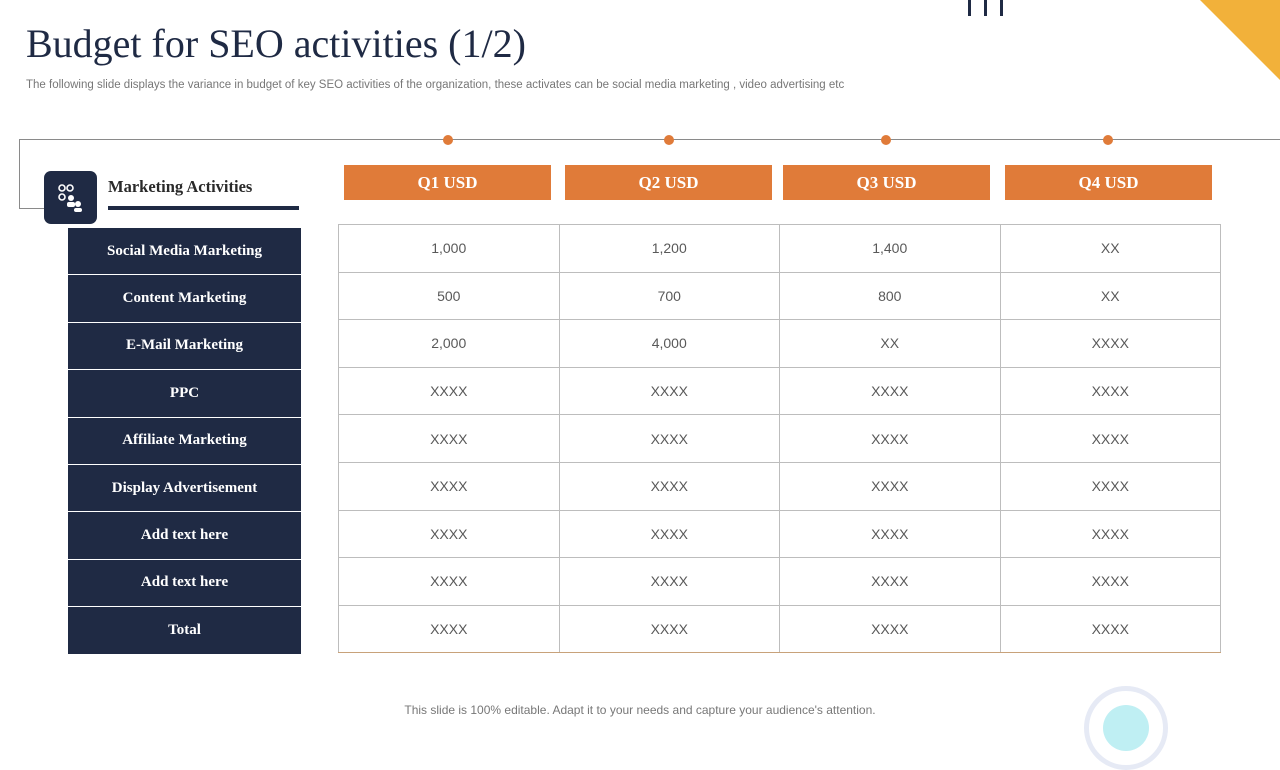 This screenshot has height=770, width=1280. Describe the element at coordinates (669, 296) in the screenshot. I see `table-cell: 700` at that location.